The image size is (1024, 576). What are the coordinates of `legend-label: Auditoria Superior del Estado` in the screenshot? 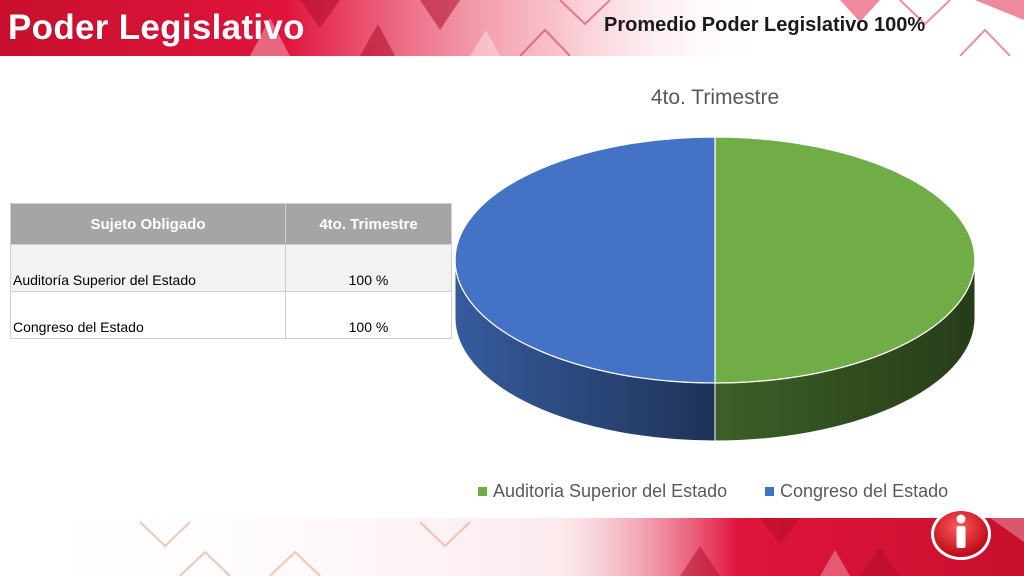 It's located at (610, 491).